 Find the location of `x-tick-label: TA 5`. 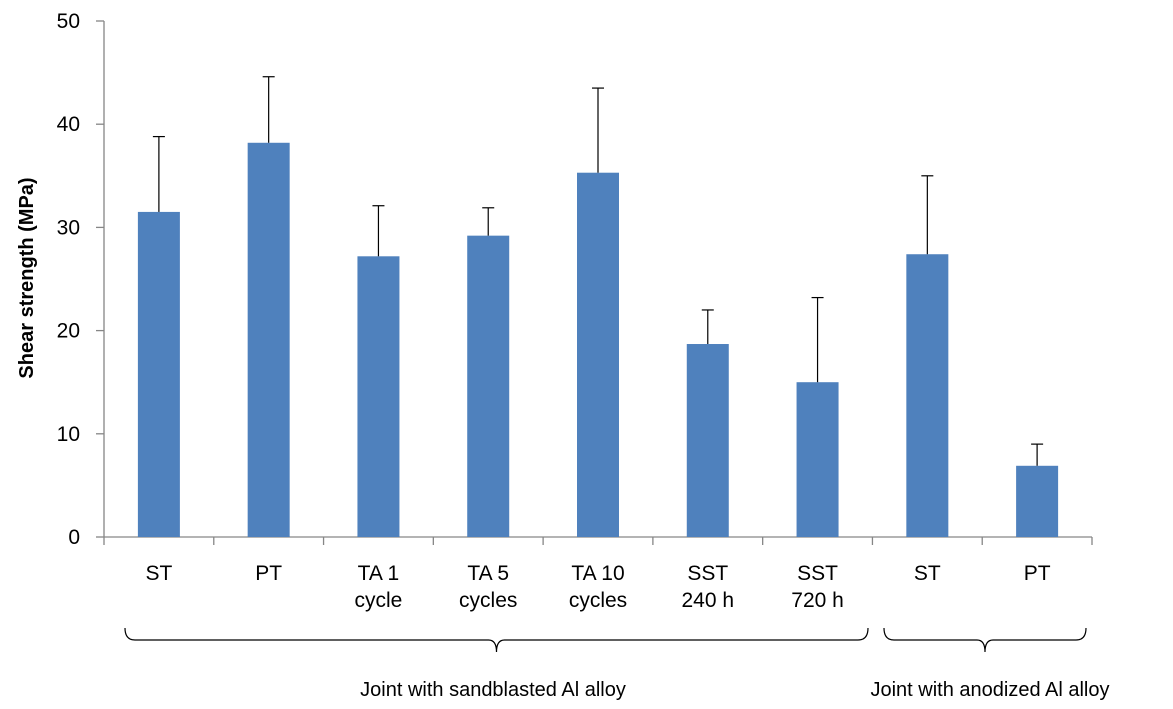

x-tick-label: TA 5 is located at coordinates (488, 573).